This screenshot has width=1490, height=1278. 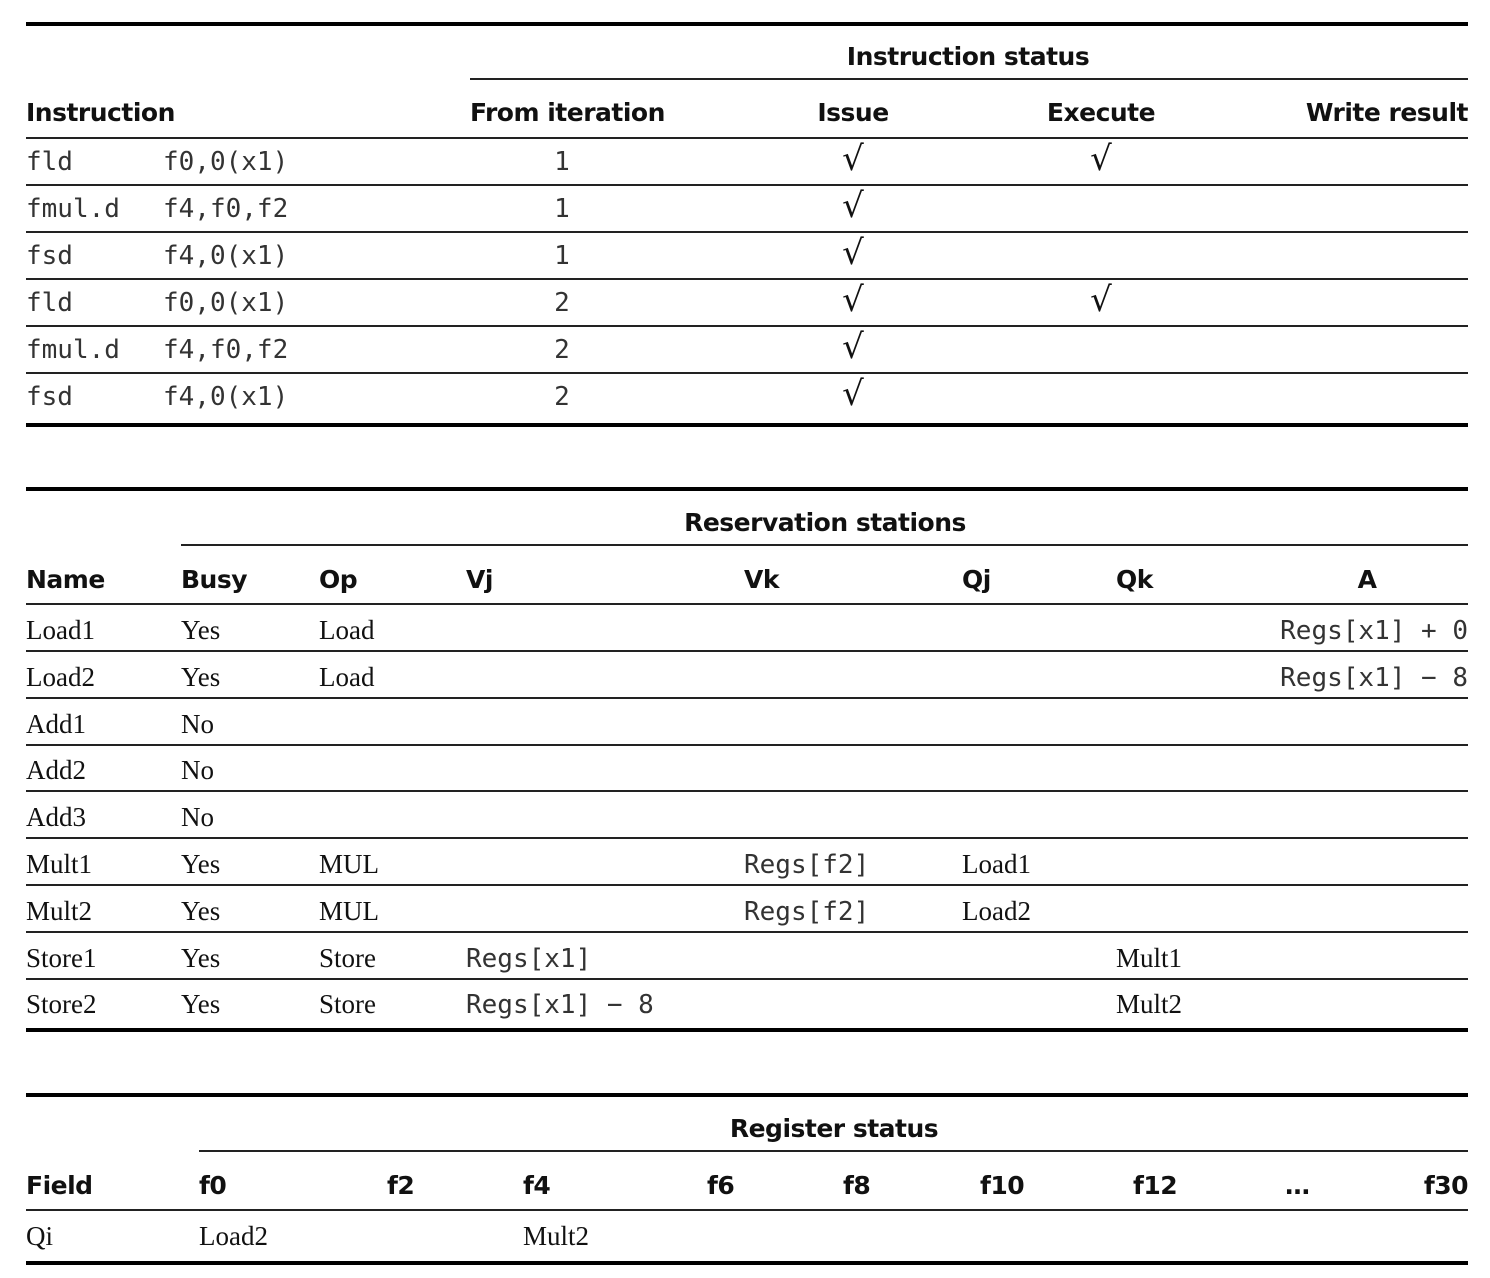 What do you see at coordinates (56, 770) in the screenshot?
I see `cell-name: Add2` at bounding box center [56, 770].